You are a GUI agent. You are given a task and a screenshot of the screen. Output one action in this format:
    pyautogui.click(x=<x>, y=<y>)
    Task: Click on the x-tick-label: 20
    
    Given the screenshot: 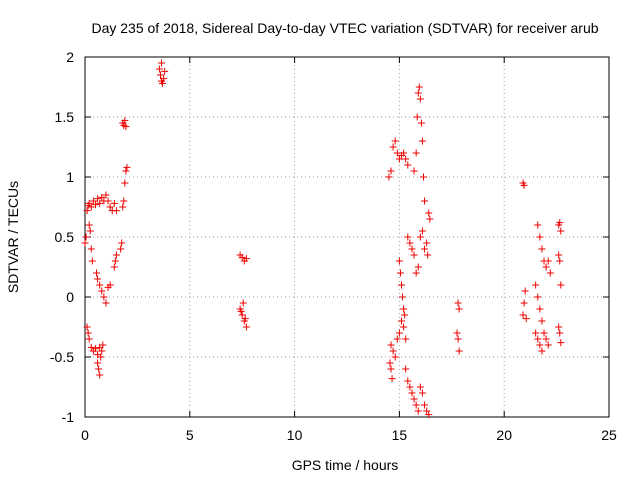 What is the action you would take?
    pyautogui.click(x=504, y=435)
    